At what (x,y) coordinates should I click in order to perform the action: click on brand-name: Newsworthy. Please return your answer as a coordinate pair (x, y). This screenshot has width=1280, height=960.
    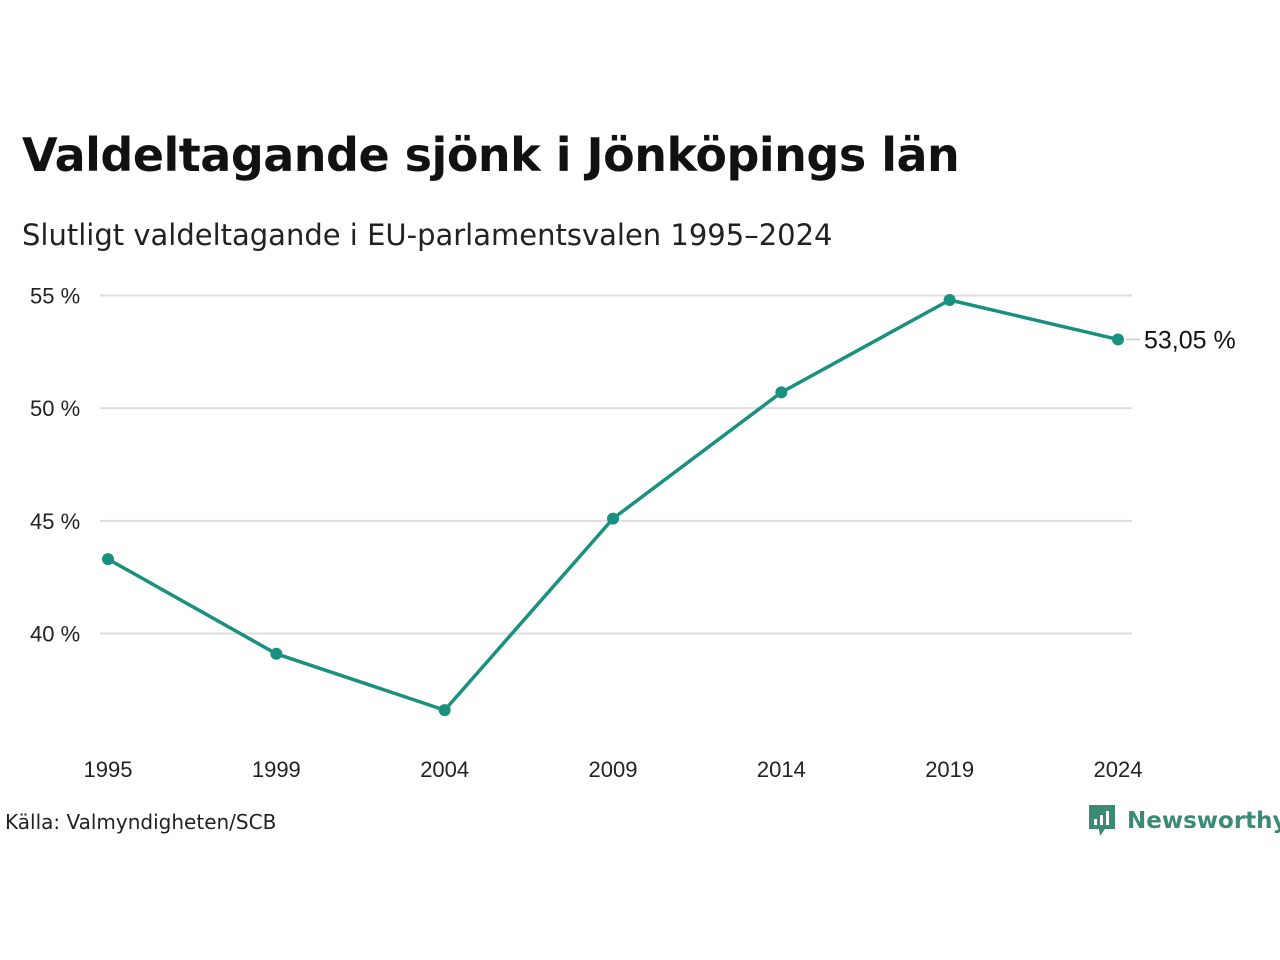
    Looking at the image, I should click on (1203, 821).